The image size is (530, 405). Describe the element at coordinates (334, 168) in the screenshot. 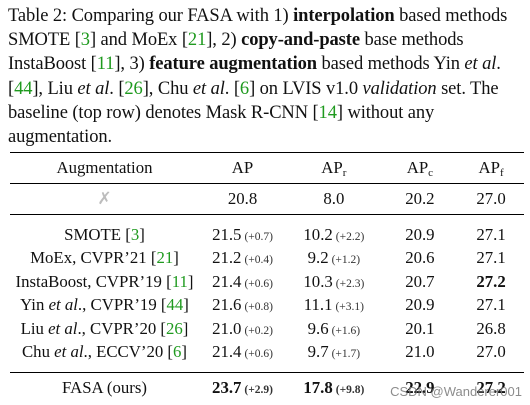

I see `header-apr: APr` at that location.